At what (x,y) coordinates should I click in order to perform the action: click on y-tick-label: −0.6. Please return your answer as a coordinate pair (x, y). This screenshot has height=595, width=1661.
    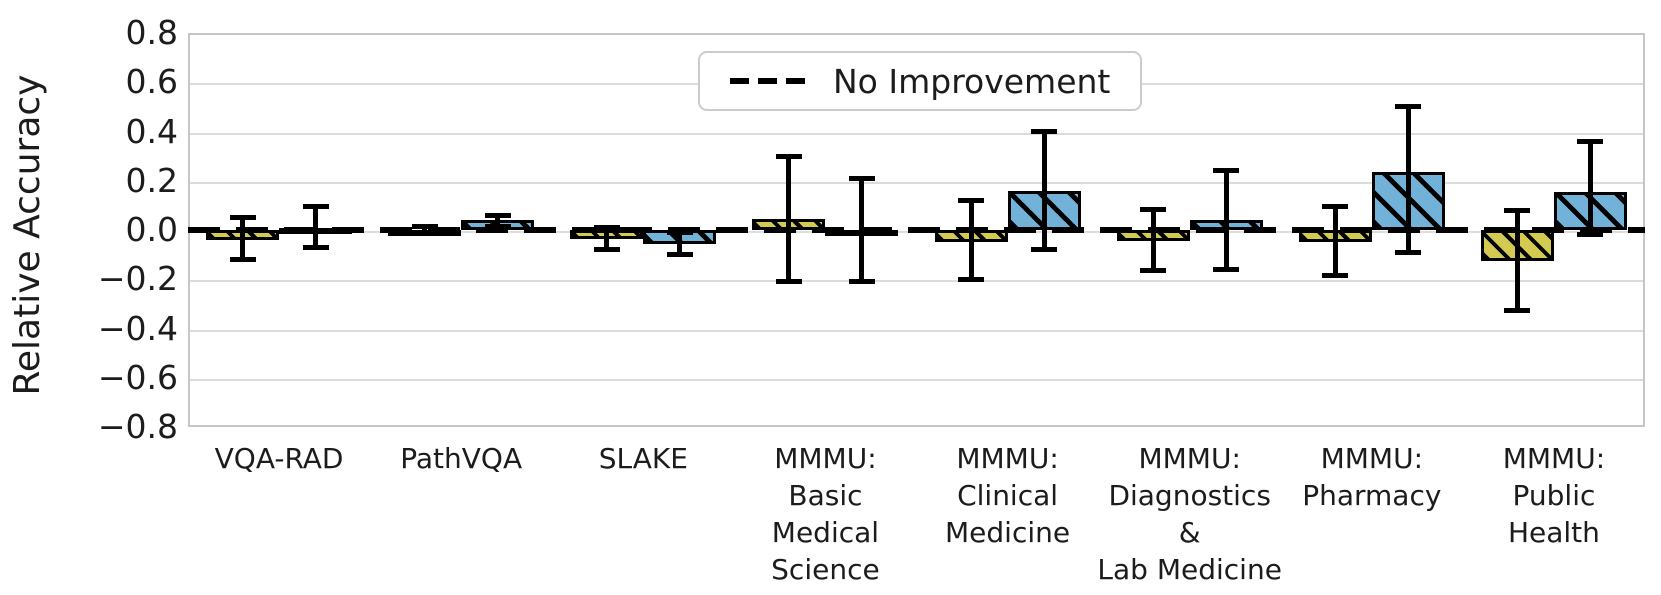
    Looking at the image, I should click on (137, 377).